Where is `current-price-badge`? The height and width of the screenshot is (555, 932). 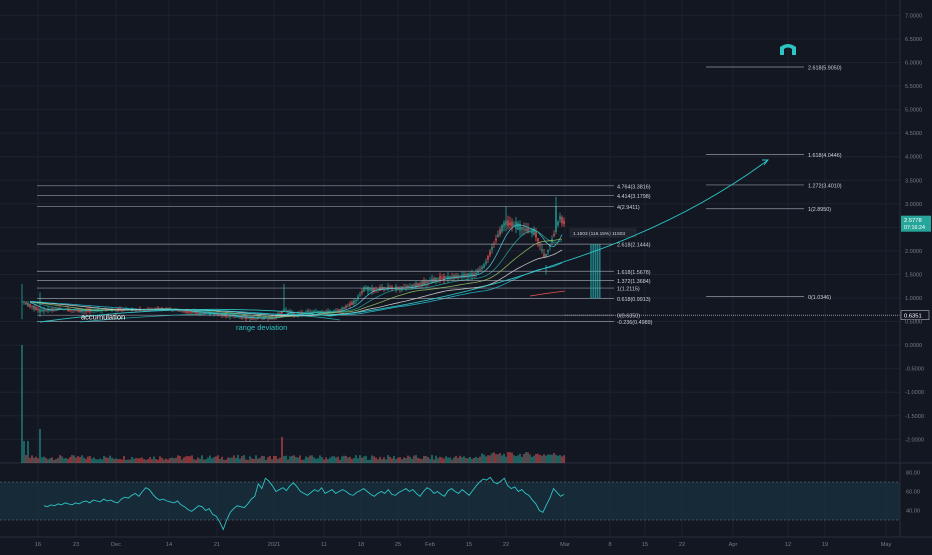 current-price-badge is located at coordinates (916, 223).